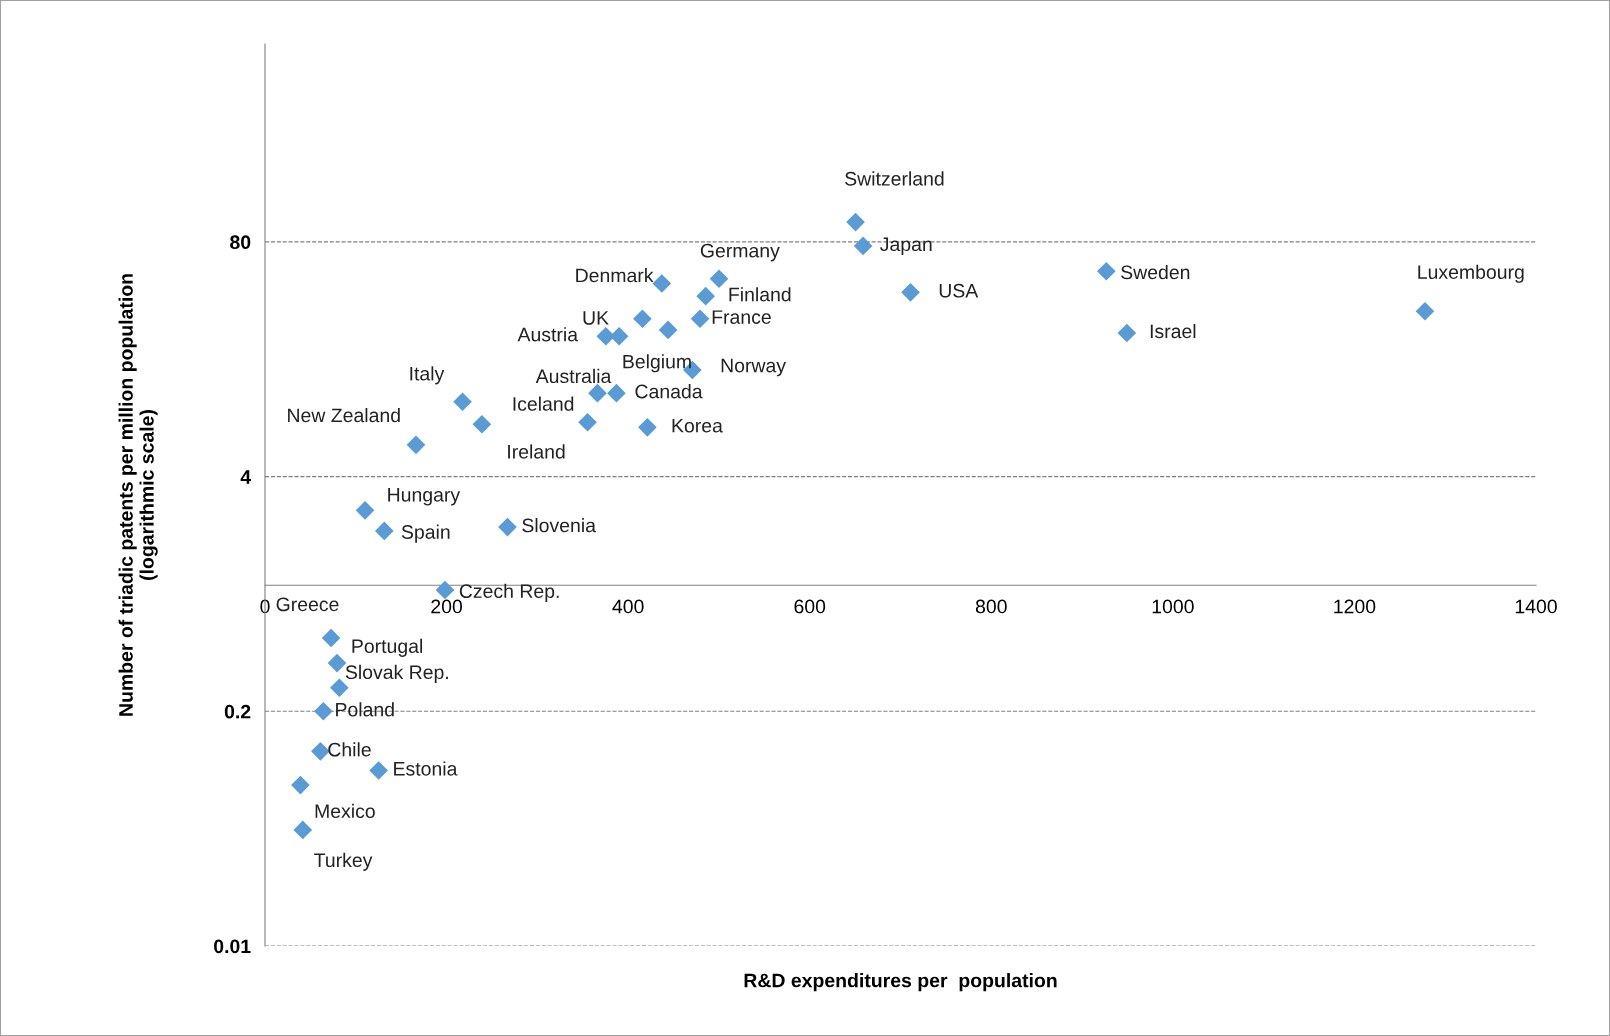 This screenshot has height=1036, width=1610. I want to click on annotation: Sweden, so click(1155, 272).